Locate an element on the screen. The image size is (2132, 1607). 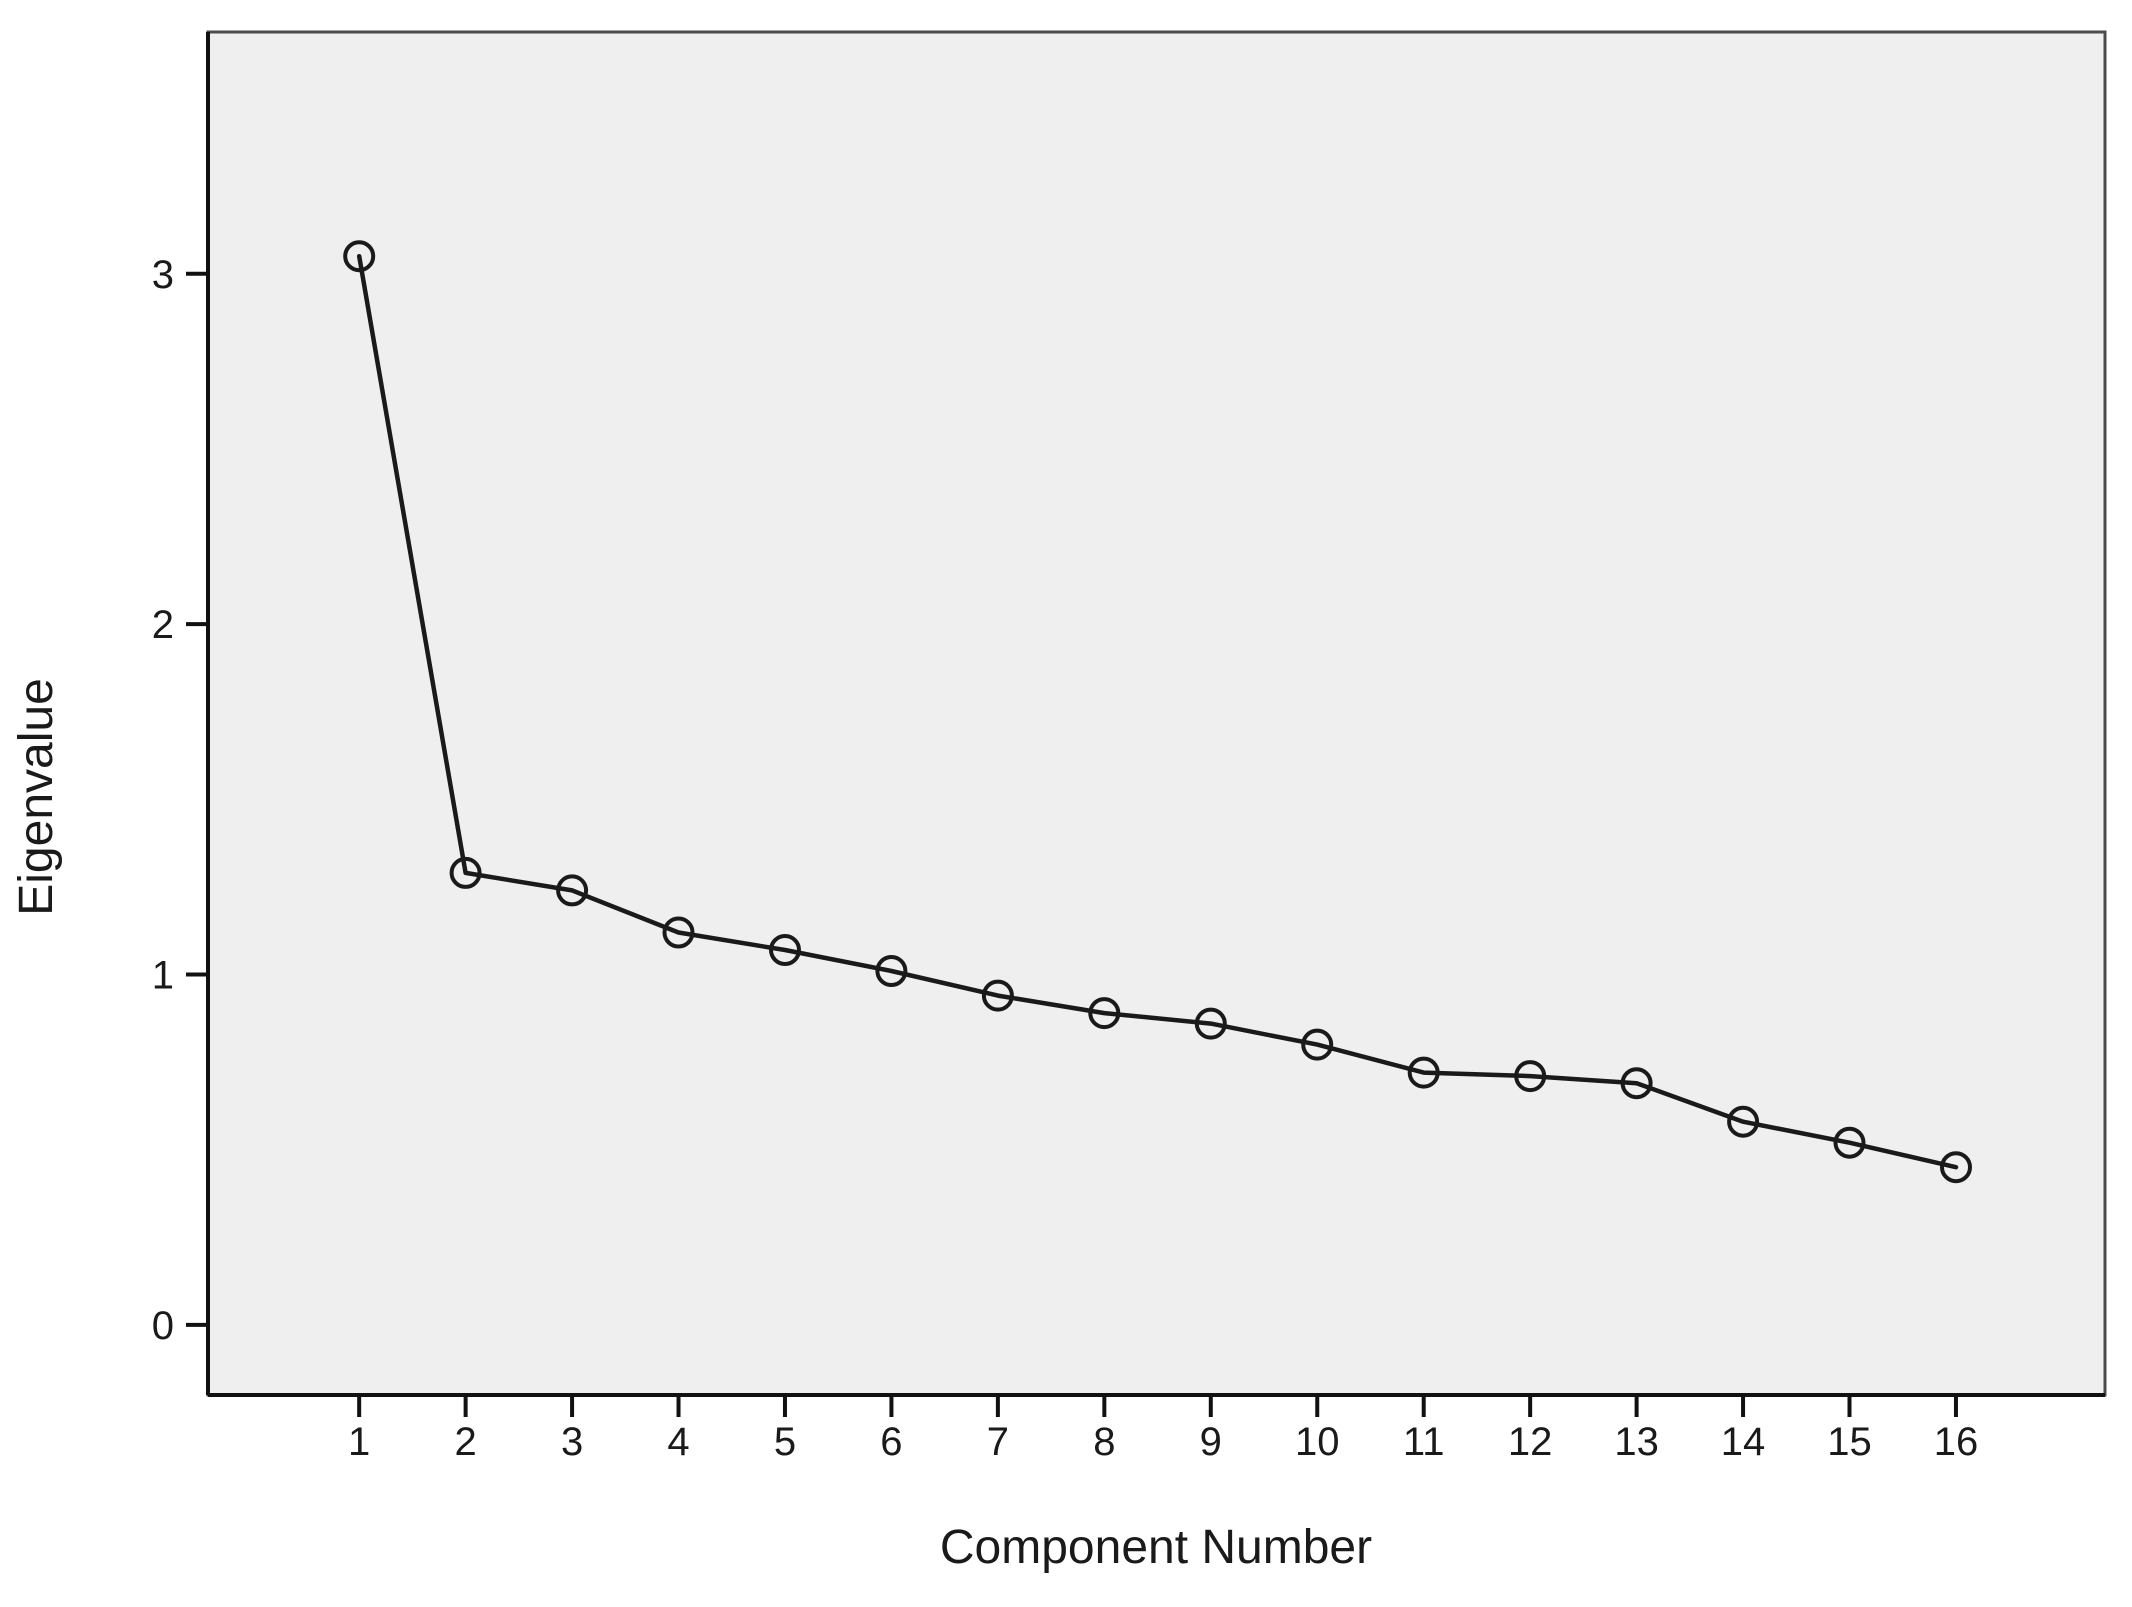
y-tick-label-0: 0 is located at coordinates (163, 1326).